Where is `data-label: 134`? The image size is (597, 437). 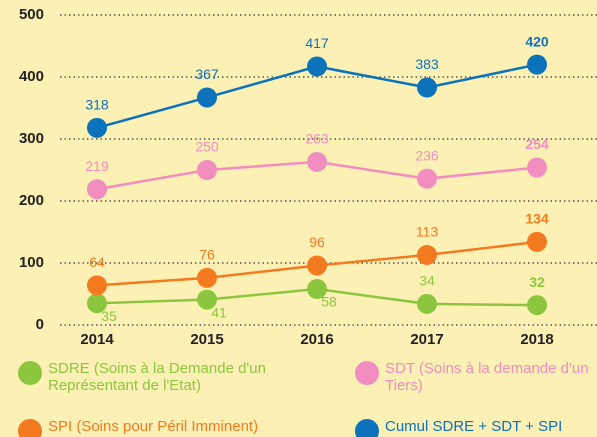 data-label: 134 is located at coordinates (537, 219).